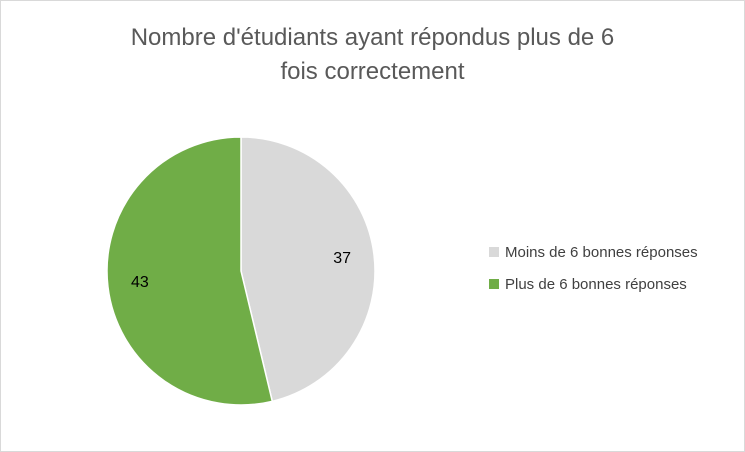 The image size is (745, 452). I want to click on data-label-plus: 43, so click(140, 282).